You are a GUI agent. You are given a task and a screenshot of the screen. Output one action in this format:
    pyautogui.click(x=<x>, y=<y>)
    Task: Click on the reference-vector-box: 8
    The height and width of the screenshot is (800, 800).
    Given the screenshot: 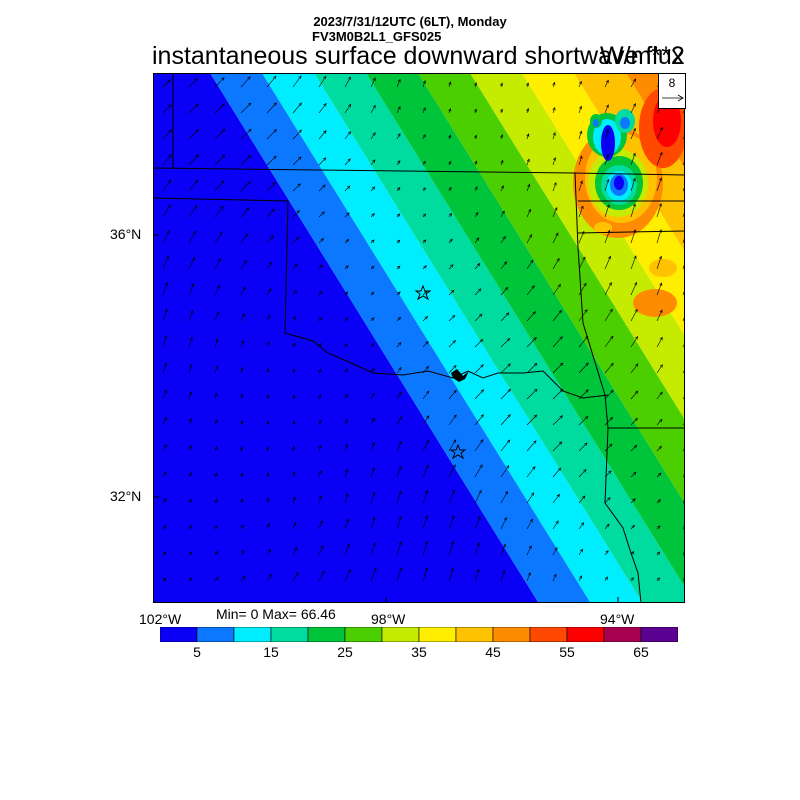 What is the action you would take?
    pyautogui.click(x=672, y=91)
    